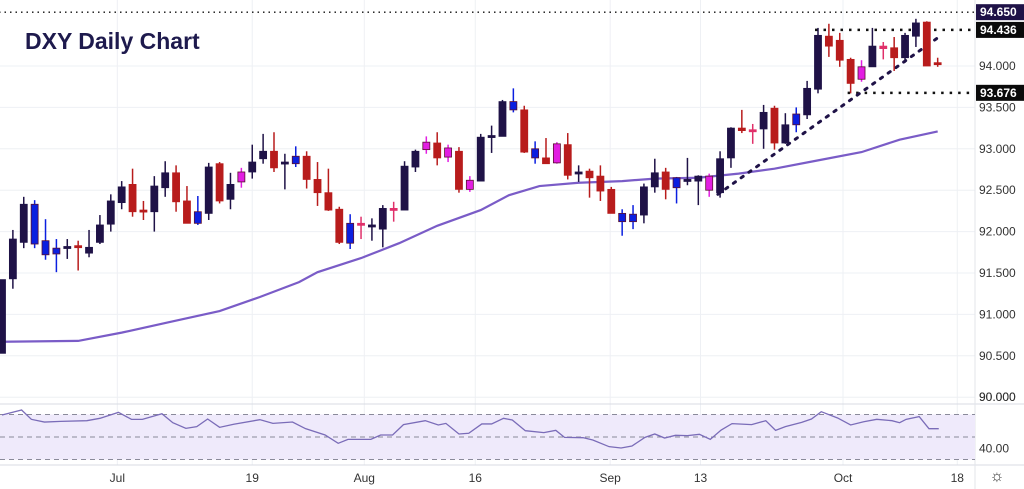  Describe the element at coordinates (476, 478) in the screenshot. I see `time-tick-label: 16` at that location.